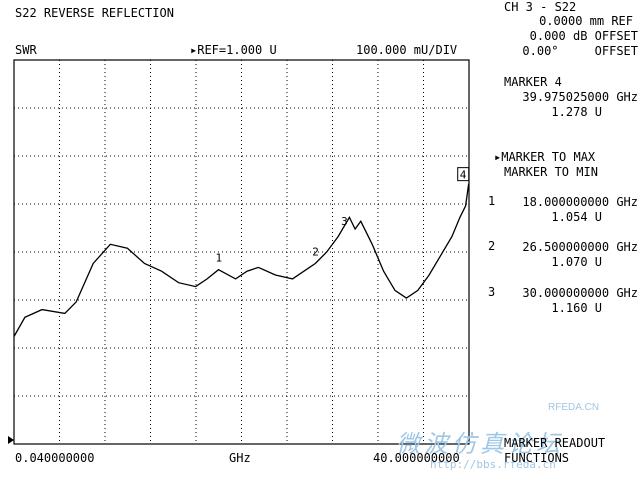 The width and height of the screenshot is (640, 480). I want to click on start-frequency: 0.040000000, so click(55, 458).